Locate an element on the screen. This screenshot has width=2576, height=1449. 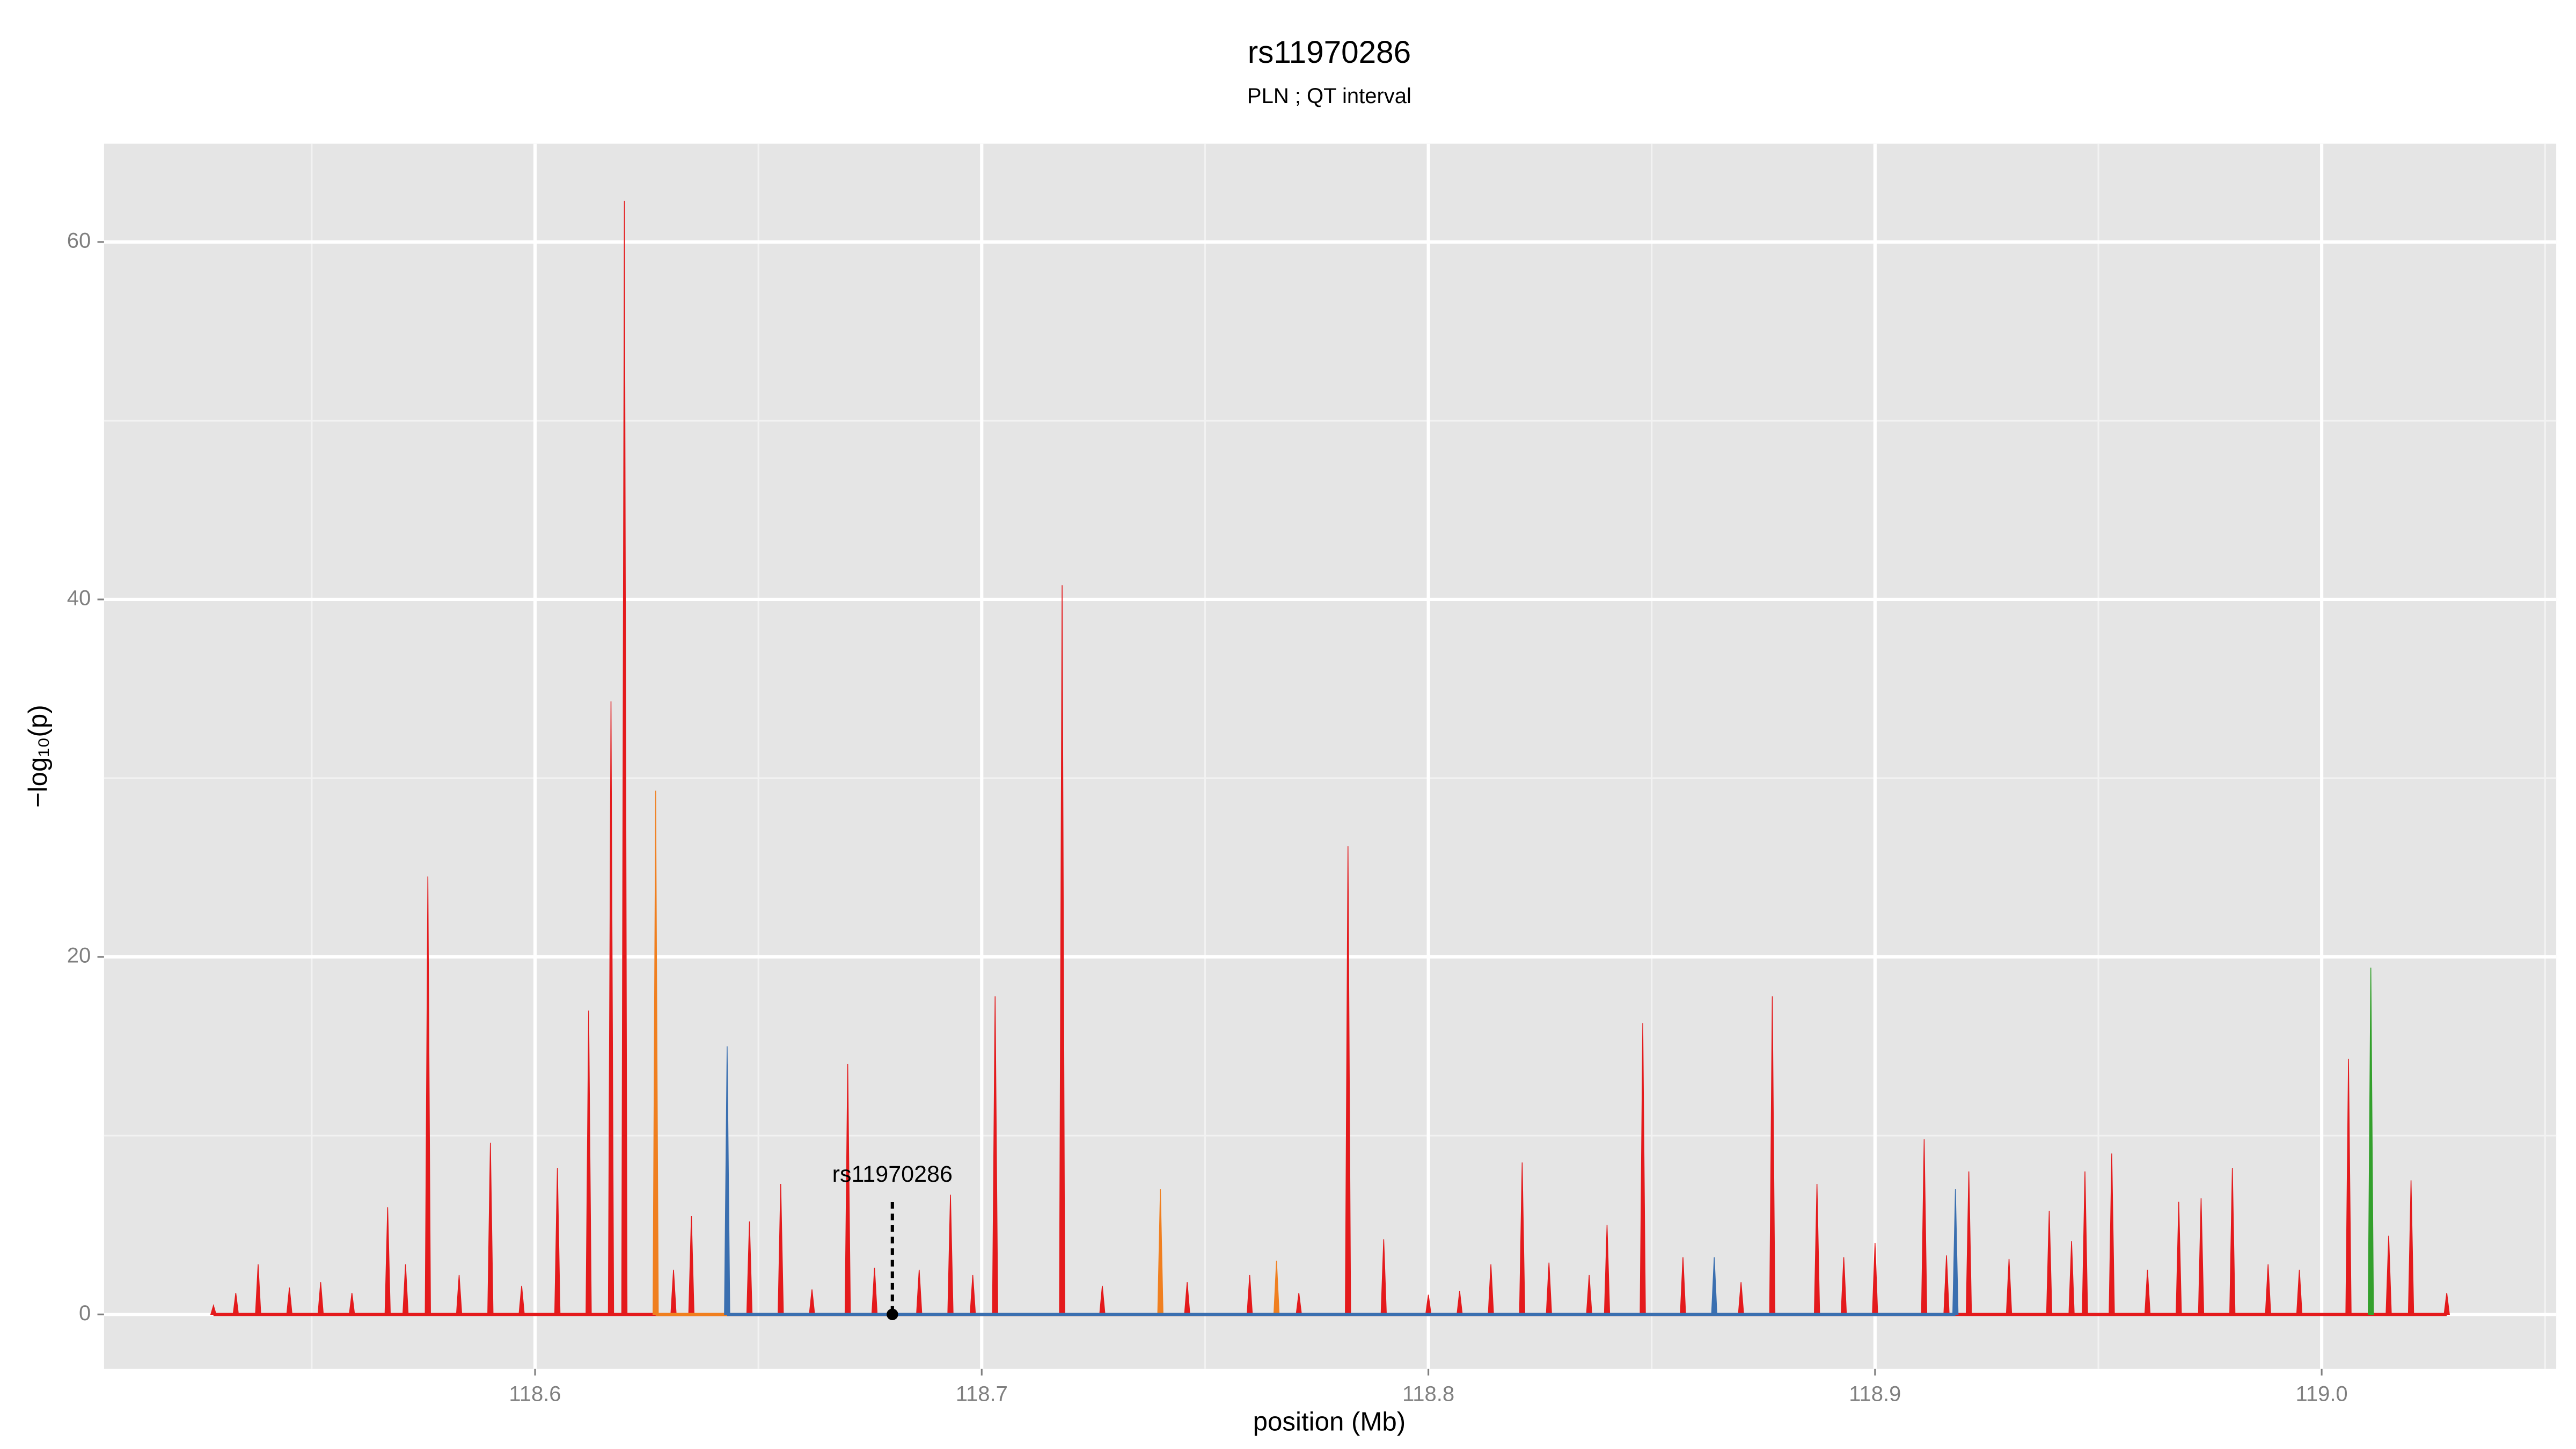
annotation-label: rs11970286 is located at coordinates (892, 1174).